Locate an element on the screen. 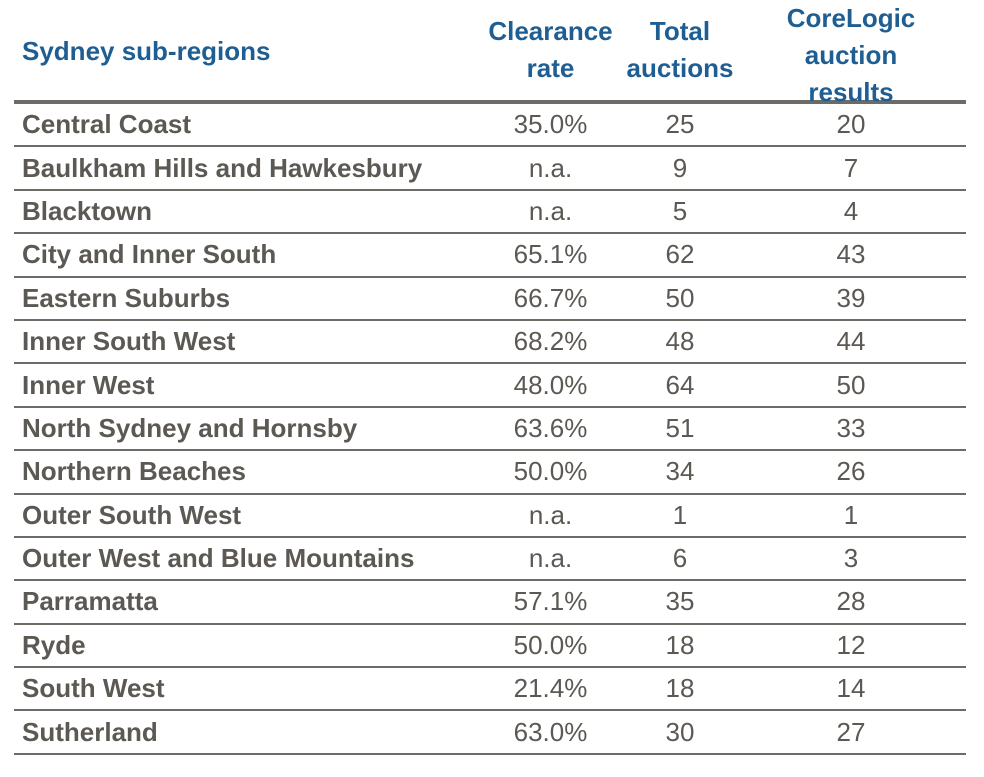  table-row: Central Coast 35.0% 25 20 is located at coordinates (490, 126).